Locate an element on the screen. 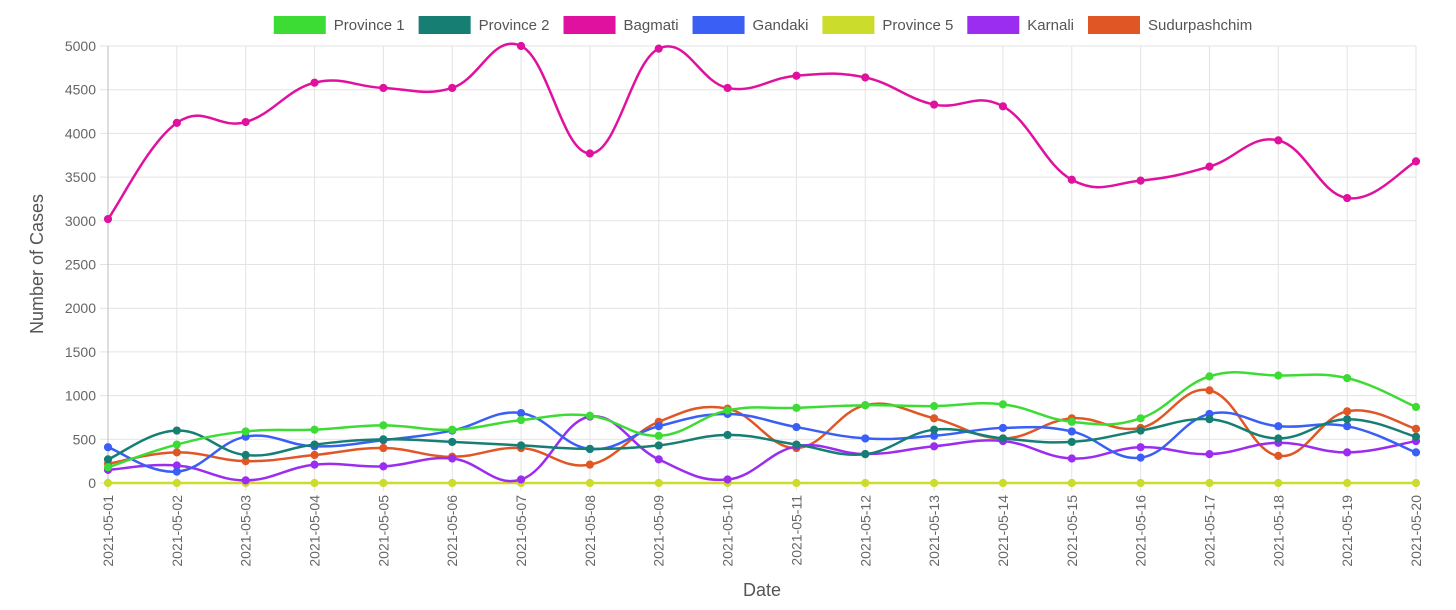  legend-item-gandaki: Gandaki is located at coordinates (750, 25).